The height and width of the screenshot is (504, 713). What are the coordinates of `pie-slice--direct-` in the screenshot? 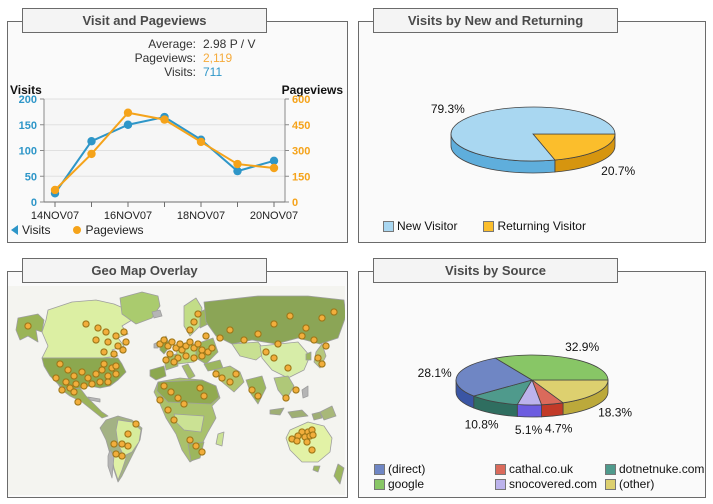 It's located at (494, 377).